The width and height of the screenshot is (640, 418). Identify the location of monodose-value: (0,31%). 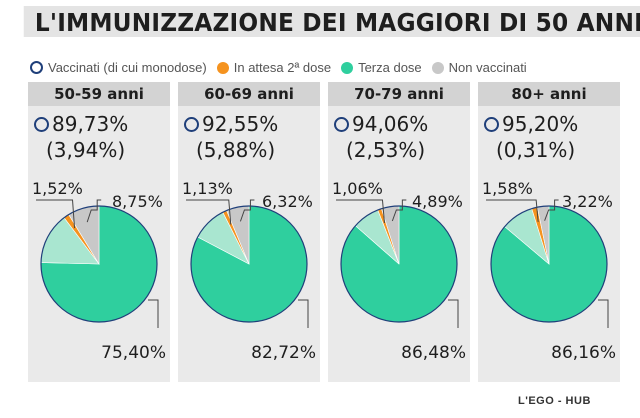
(536, 150).